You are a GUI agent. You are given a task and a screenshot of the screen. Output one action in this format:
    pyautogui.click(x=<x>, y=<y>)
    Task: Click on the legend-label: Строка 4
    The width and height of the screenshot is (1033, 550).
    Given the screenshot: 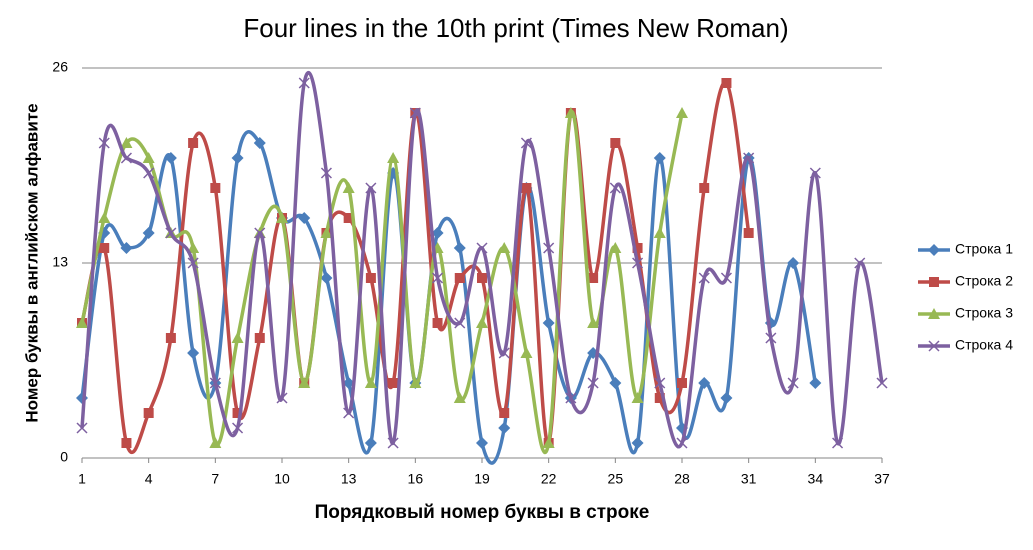 What is the action you would take?
    pyautogui.click(x=984, y=345)
    